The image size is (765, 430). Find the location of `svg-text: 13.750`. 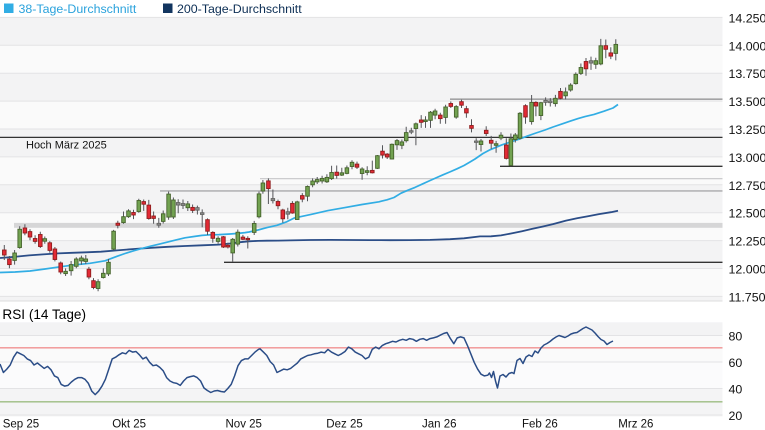

svg-text: 13.750 is located at coordinates (747, 74).